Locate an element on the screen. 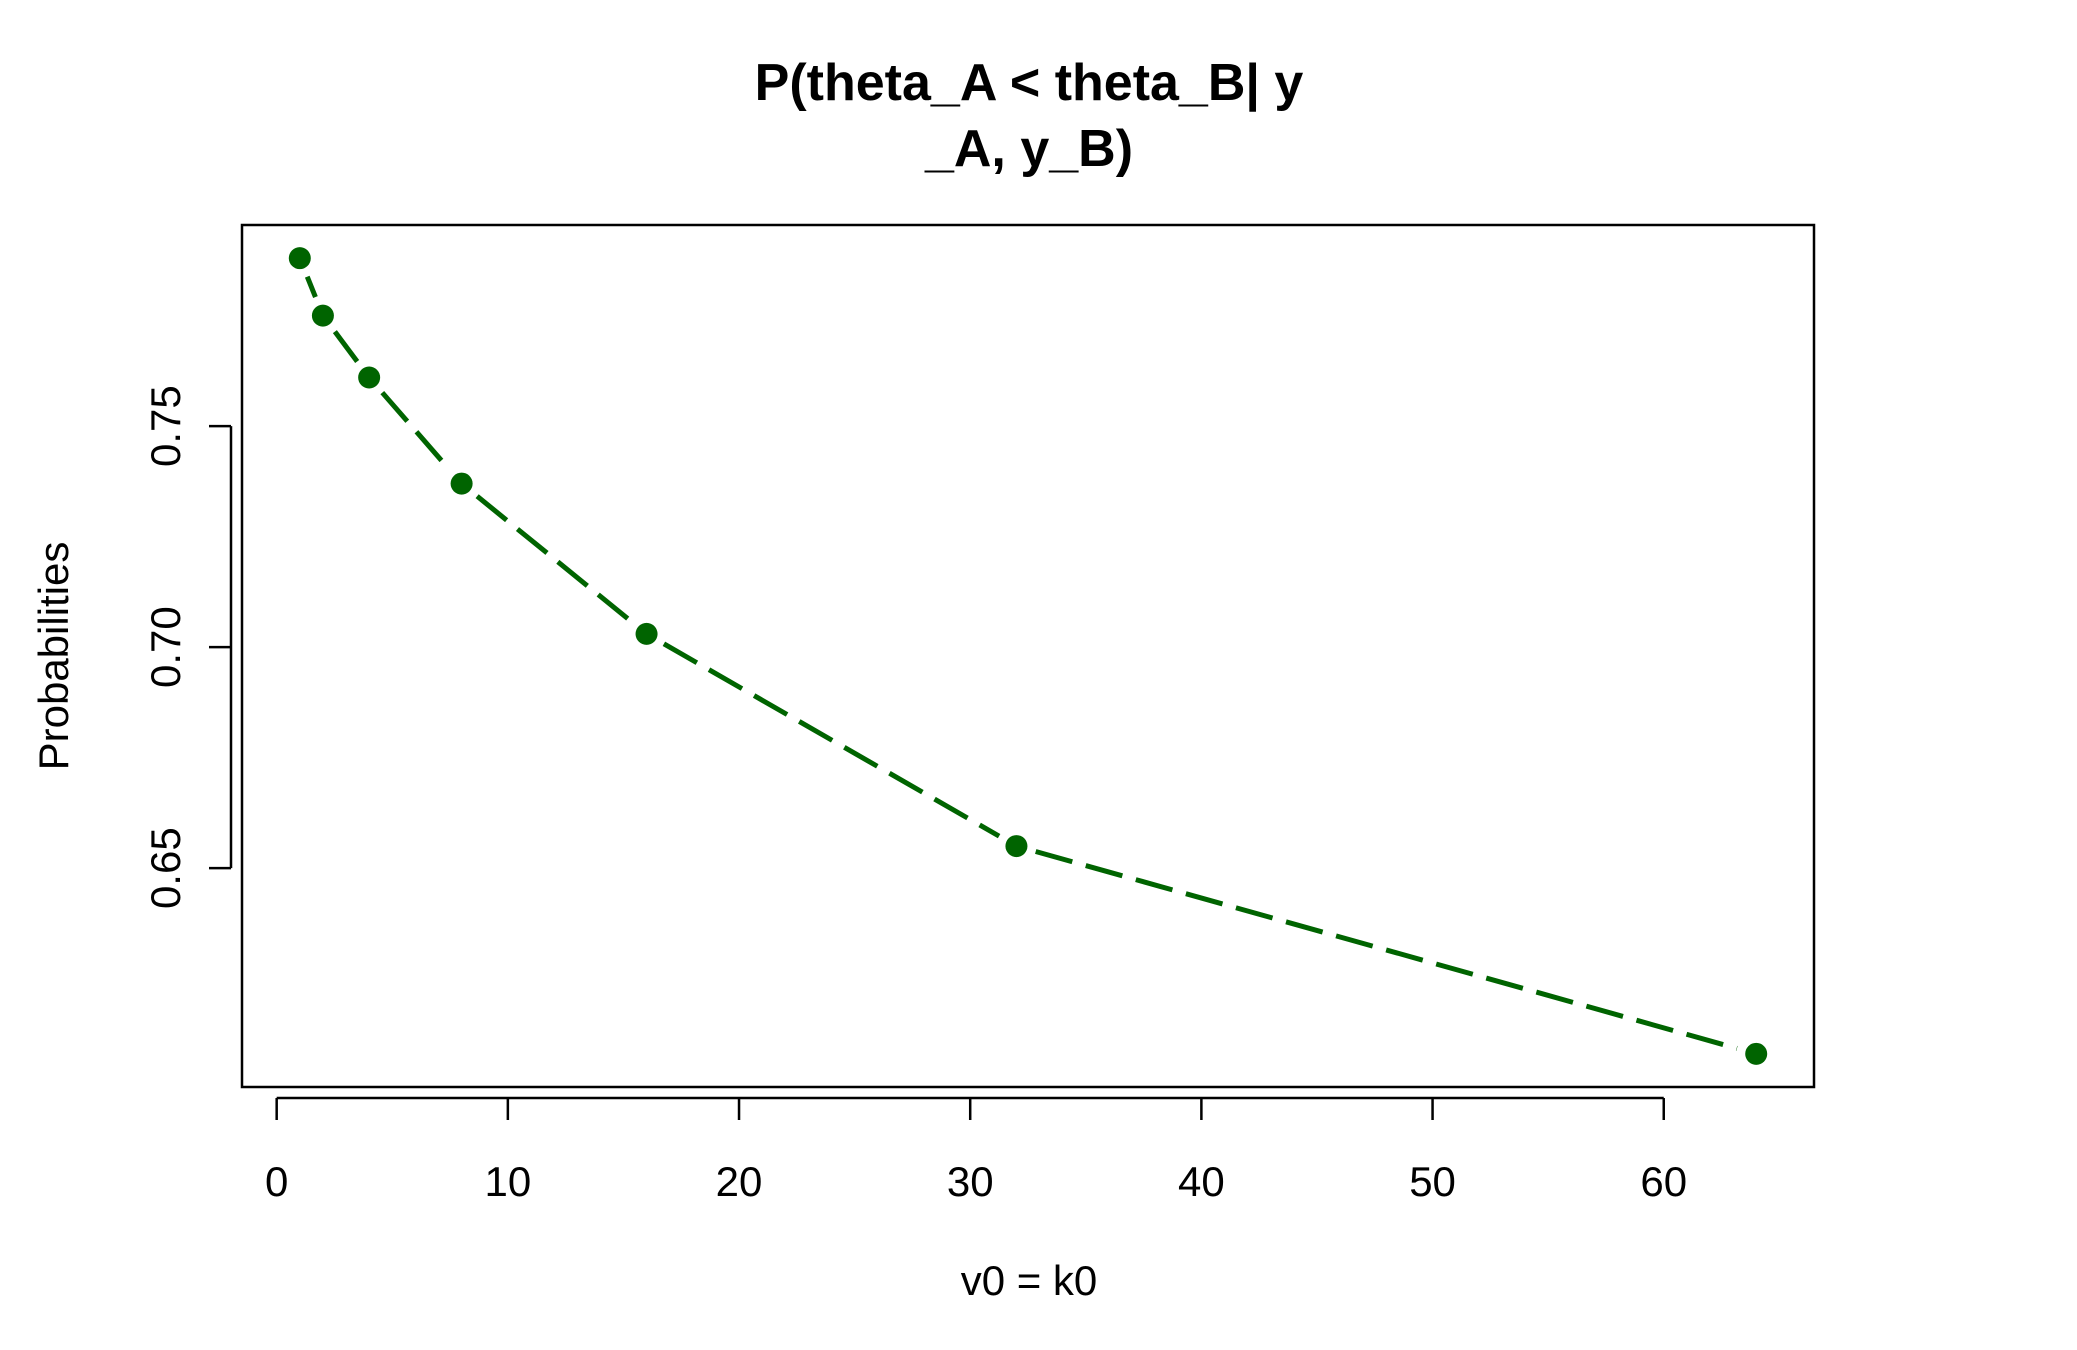  chart-title-line-1: P(theta_A < theta_B| y is located at coordinates (1029, 83).